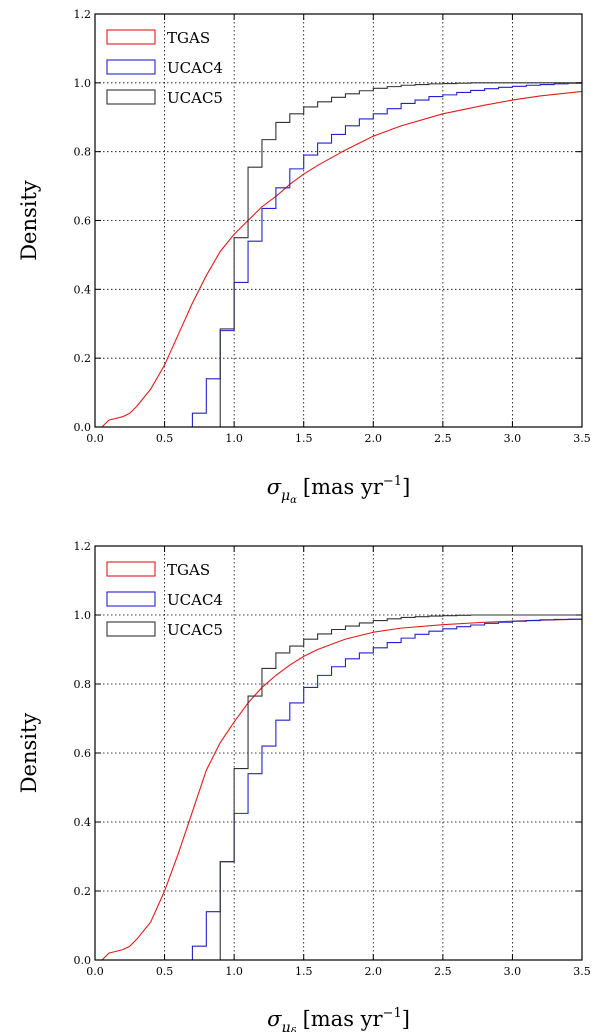  Describe the element at coordinates (293, 500) in the screenshot. I see `x-axis-label-sub2: α` at that location.